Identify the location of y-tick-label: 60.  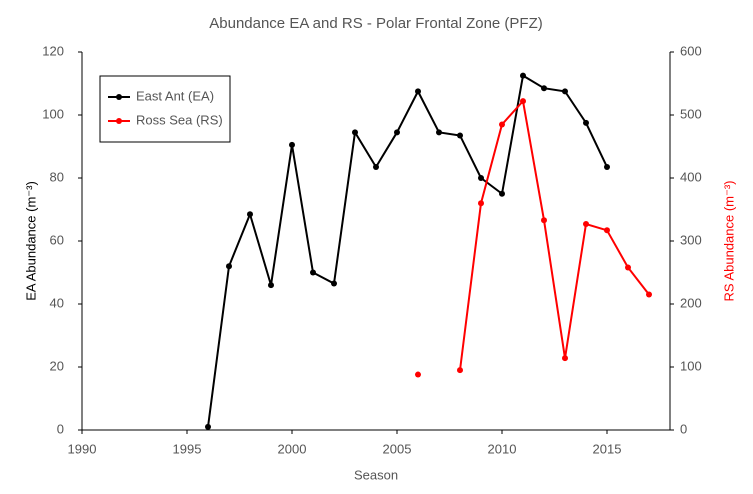
(57, 239).